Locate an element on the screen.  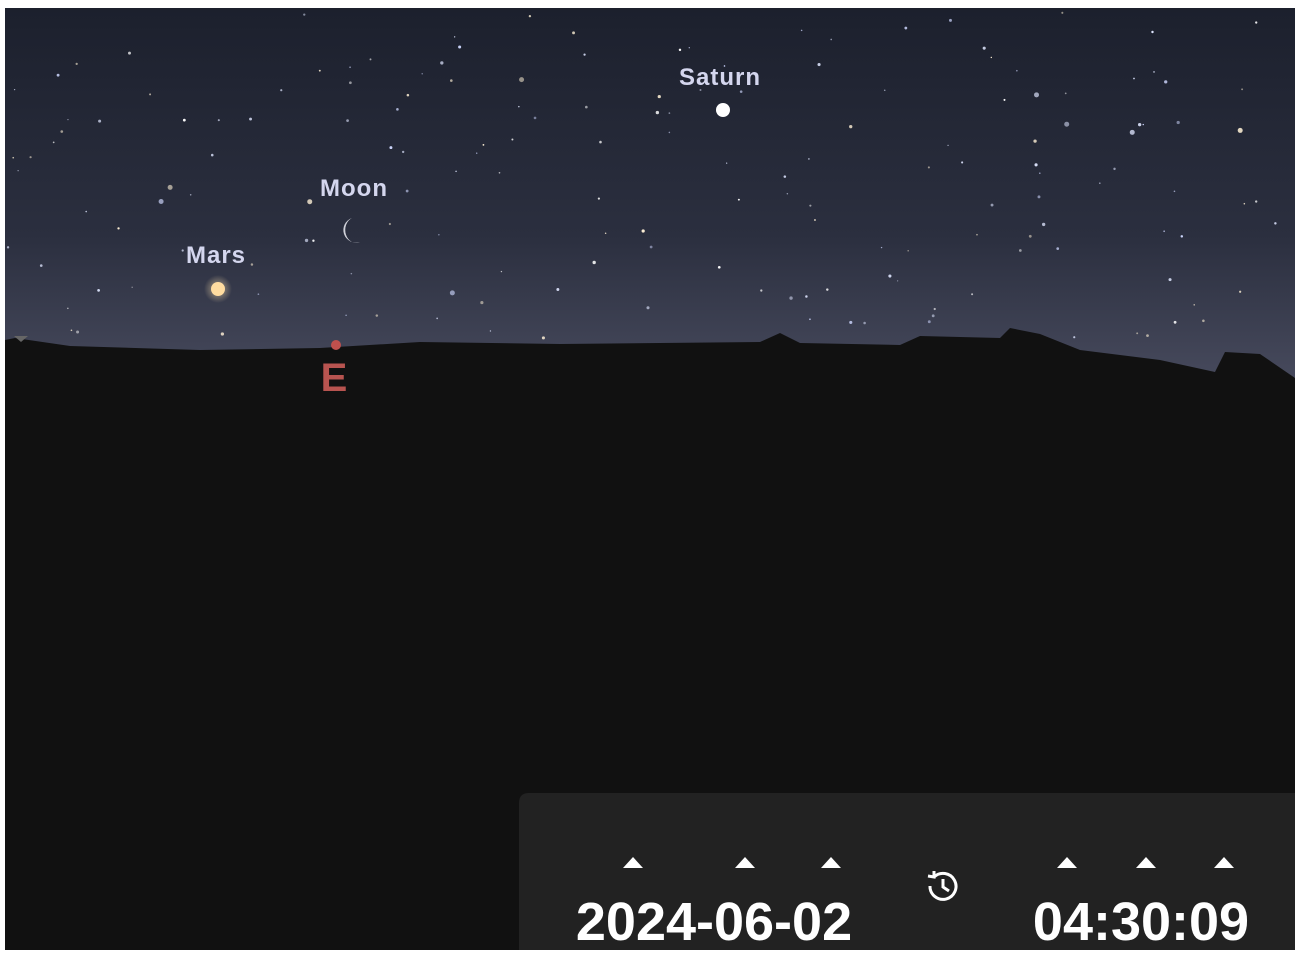
date-display: 2024-06-02 is located at coordinates (714, 922).